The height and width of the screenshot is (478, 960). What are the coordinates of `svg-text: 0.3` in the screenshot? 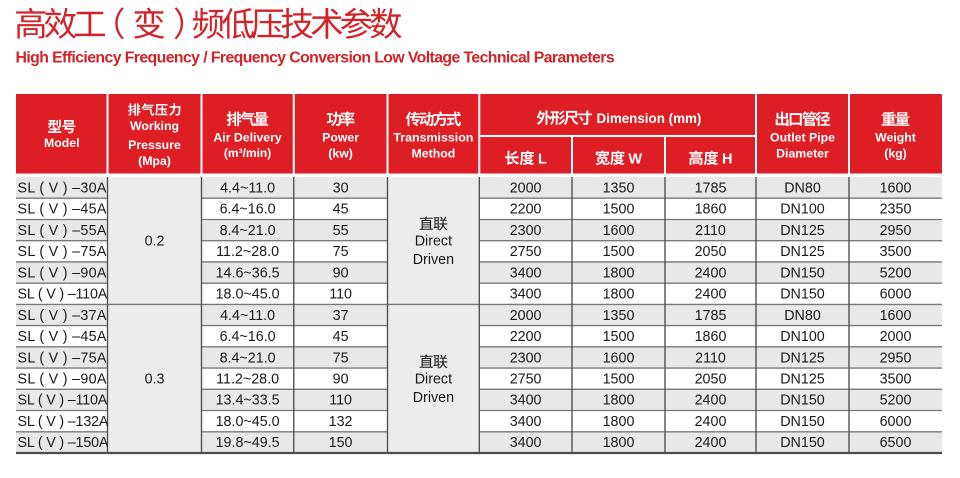 It's located at (155, 379).